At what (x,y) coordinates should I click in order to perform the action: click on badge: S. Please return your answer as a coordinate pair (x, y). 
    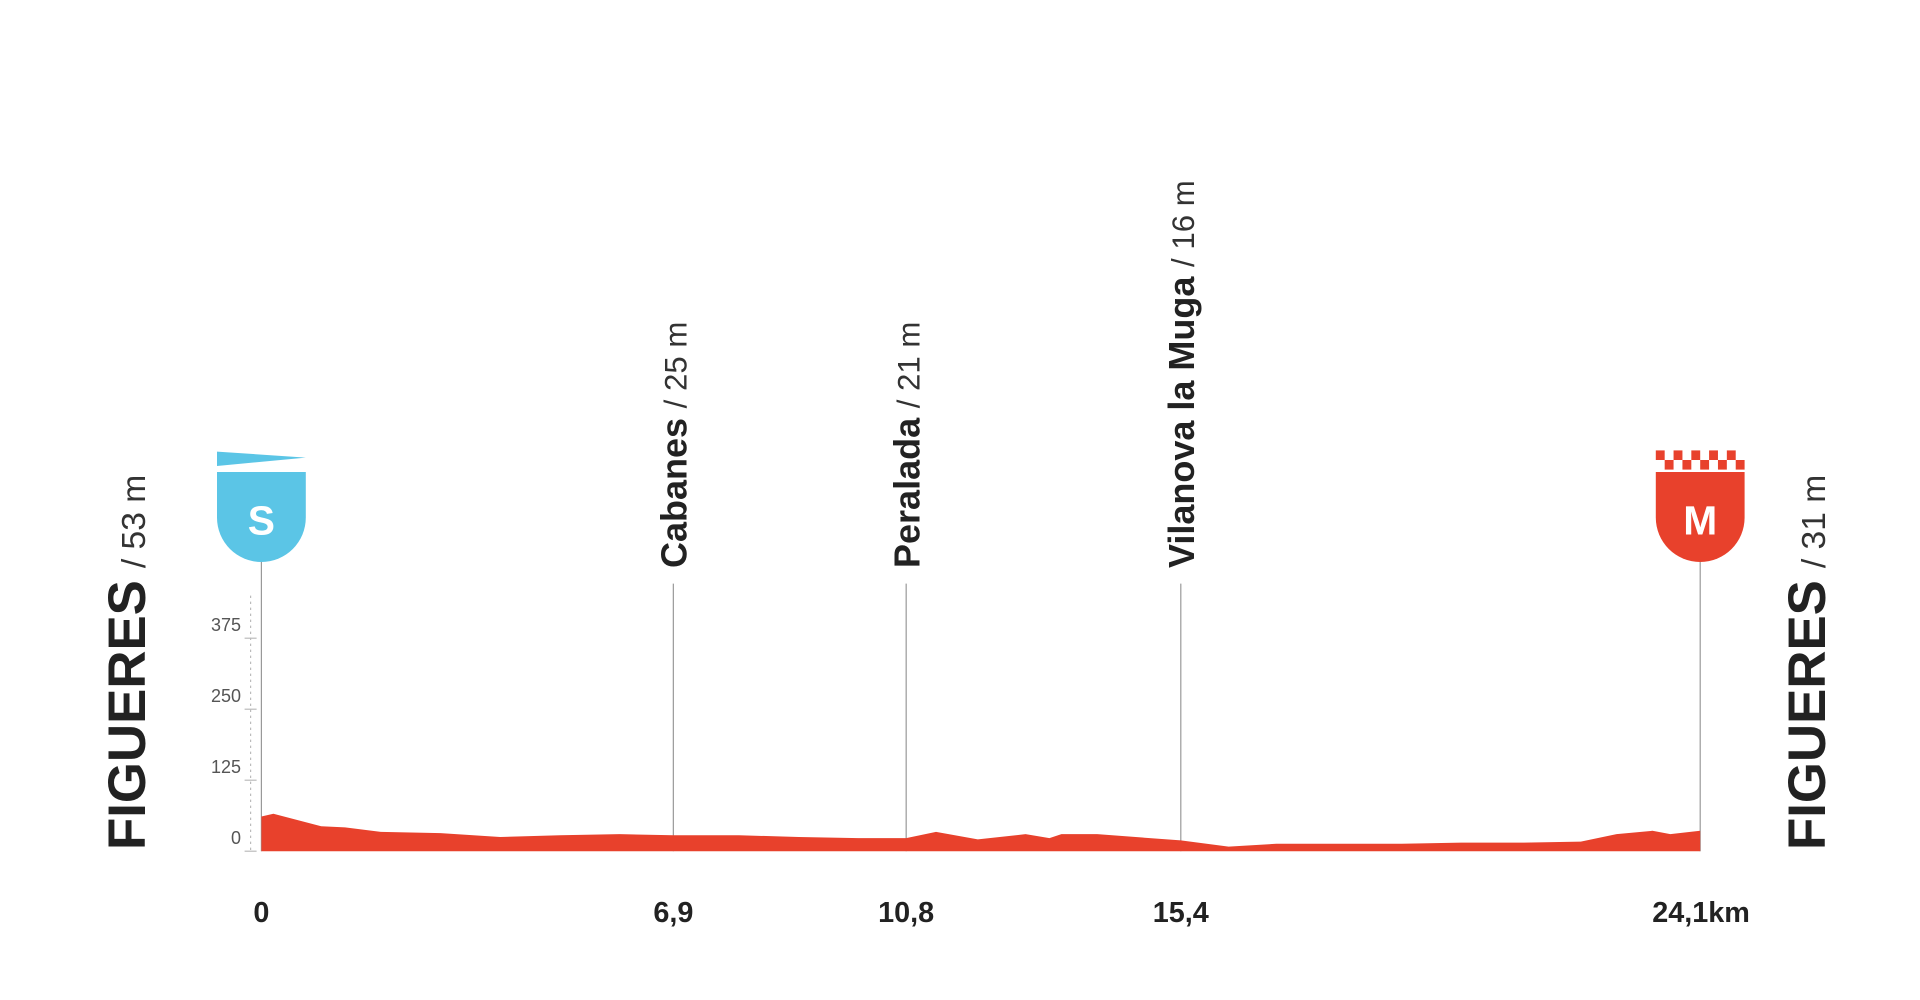
    Looking at the image, I should click on (261, 506).